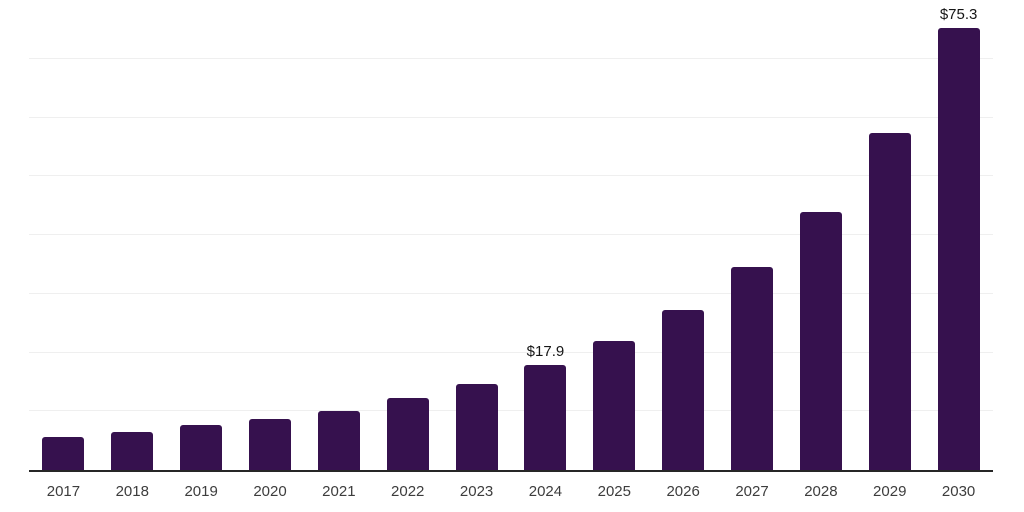  I want to click on bar-group-2028, so click(820, 235).